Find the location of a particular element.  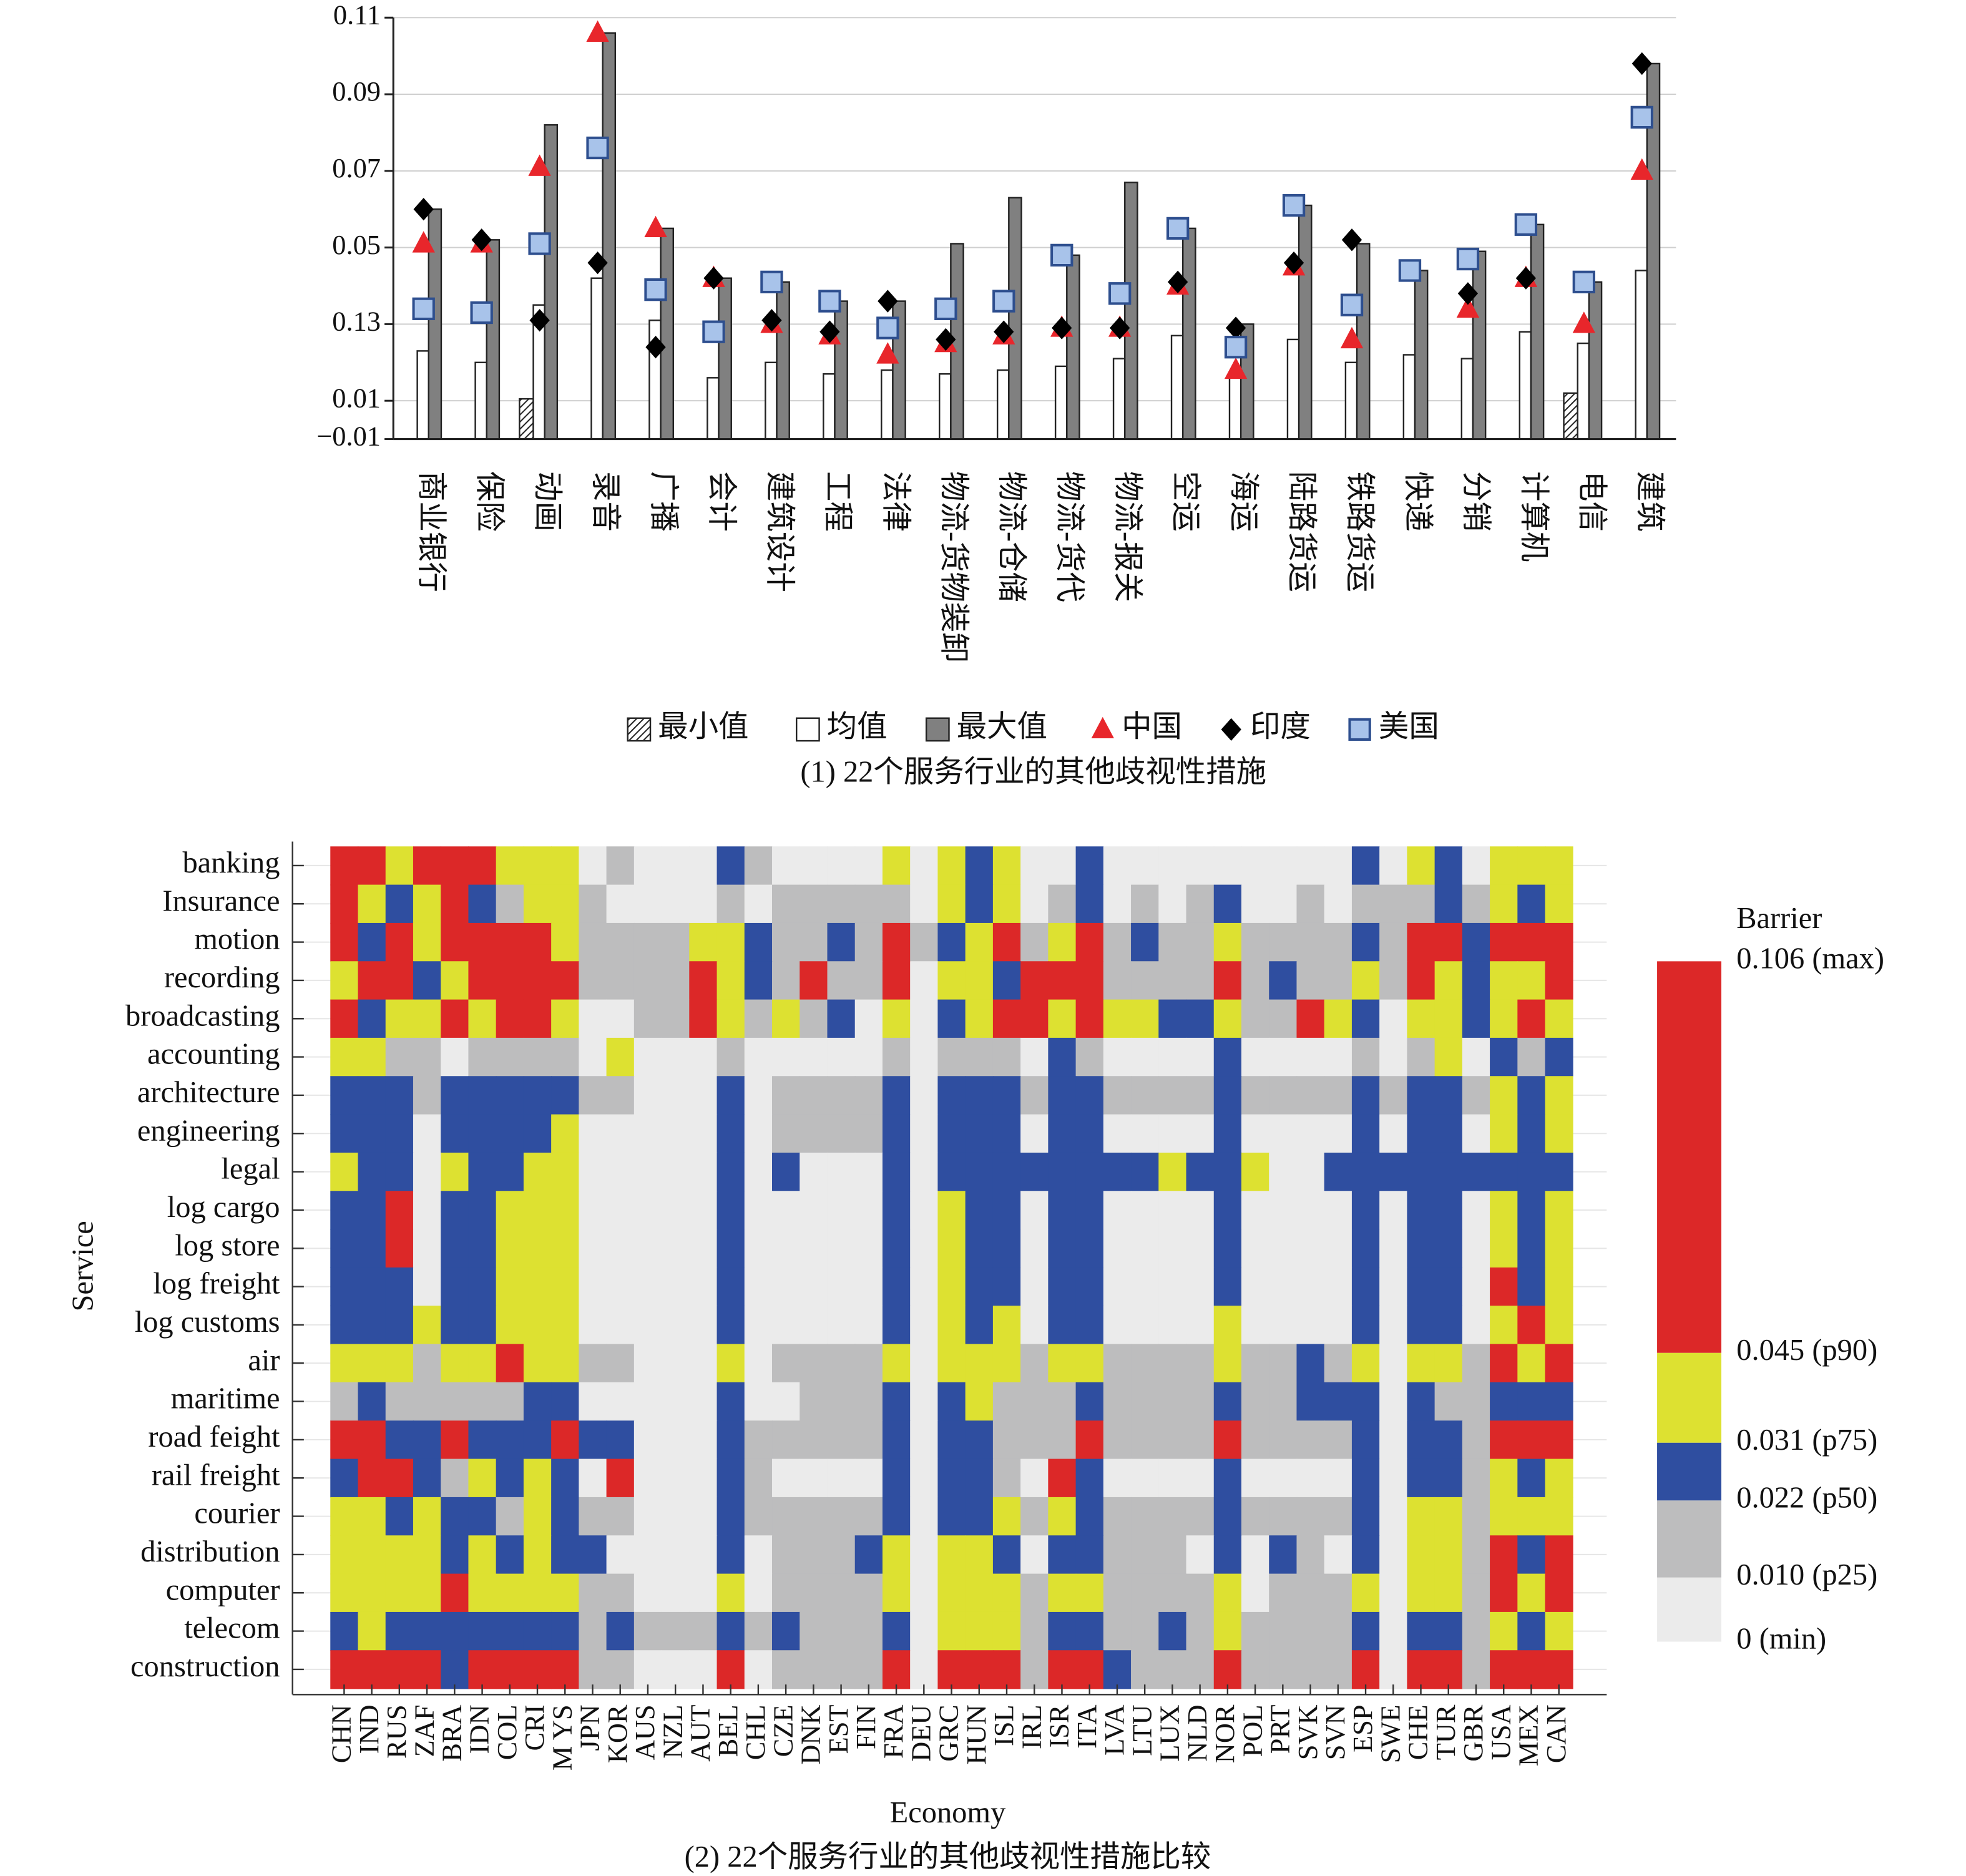

x-tick-label: 录音 is located at coordinates (605, 501).